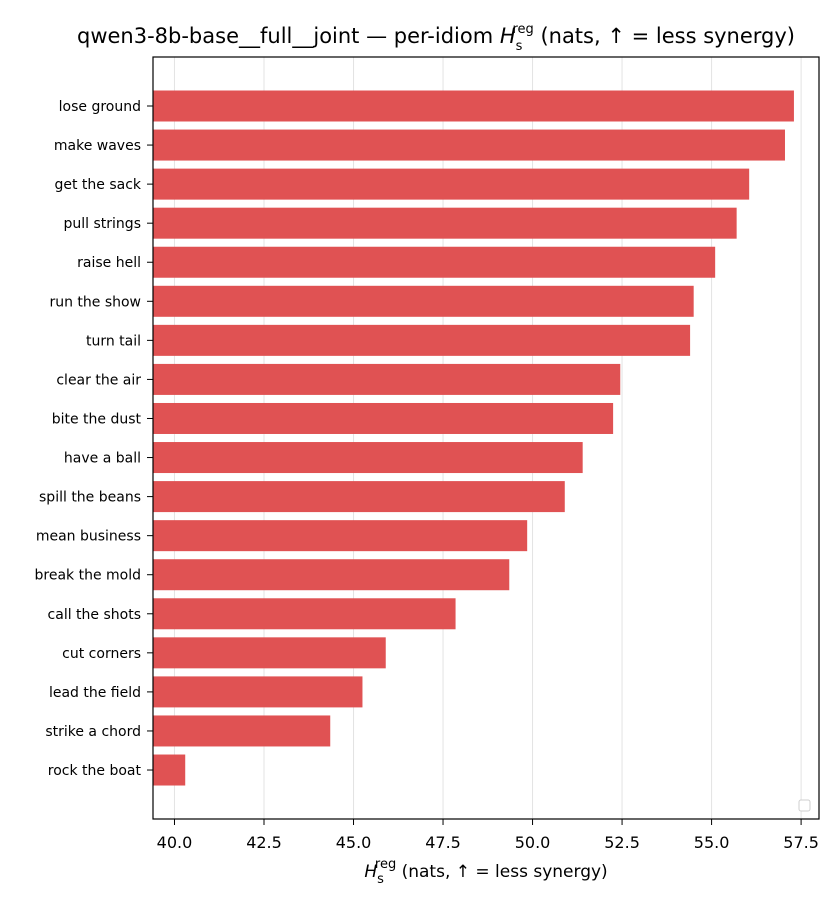  What do you see at coordinates (485, 872) in the screenshot?
I see `x-axis-label: Hsreg (nats, ↑ = less synergy)` at bounding box center [485, 872].